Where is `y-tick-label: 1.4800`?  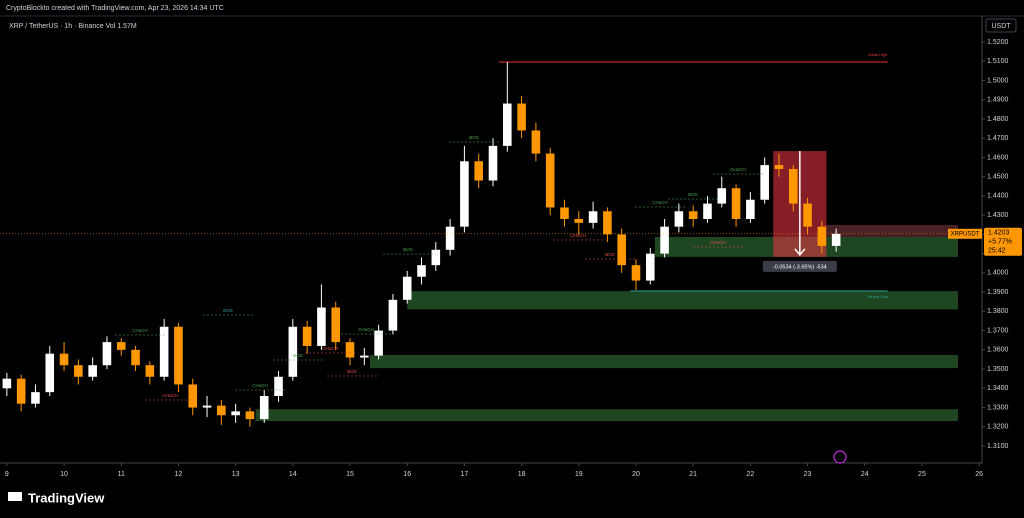 y-tick-label: 1.4800 is located at coordinates (998, 119).